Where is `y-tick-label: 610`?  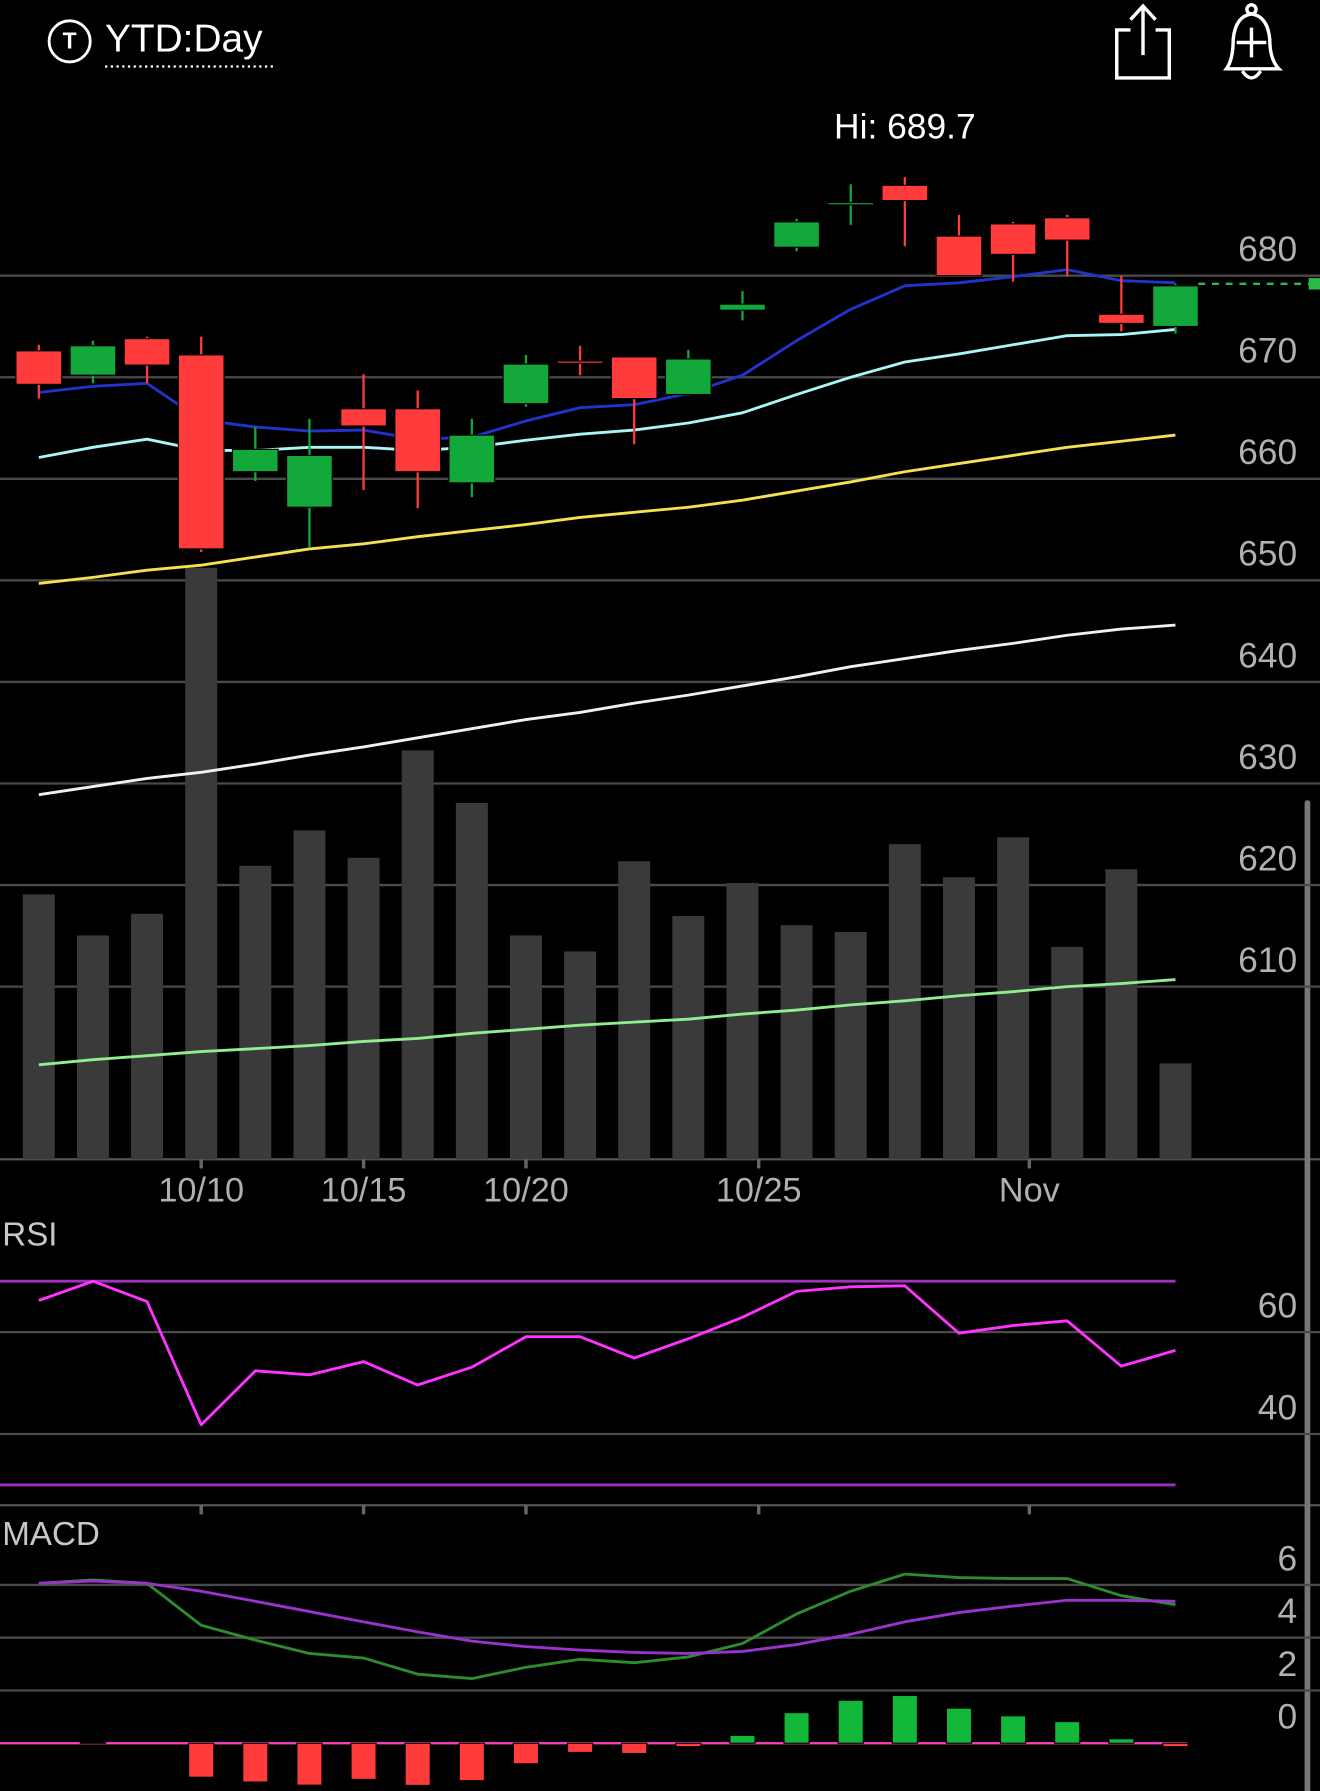
y-tick-label: 610 is located at coordinates (1267, 960).